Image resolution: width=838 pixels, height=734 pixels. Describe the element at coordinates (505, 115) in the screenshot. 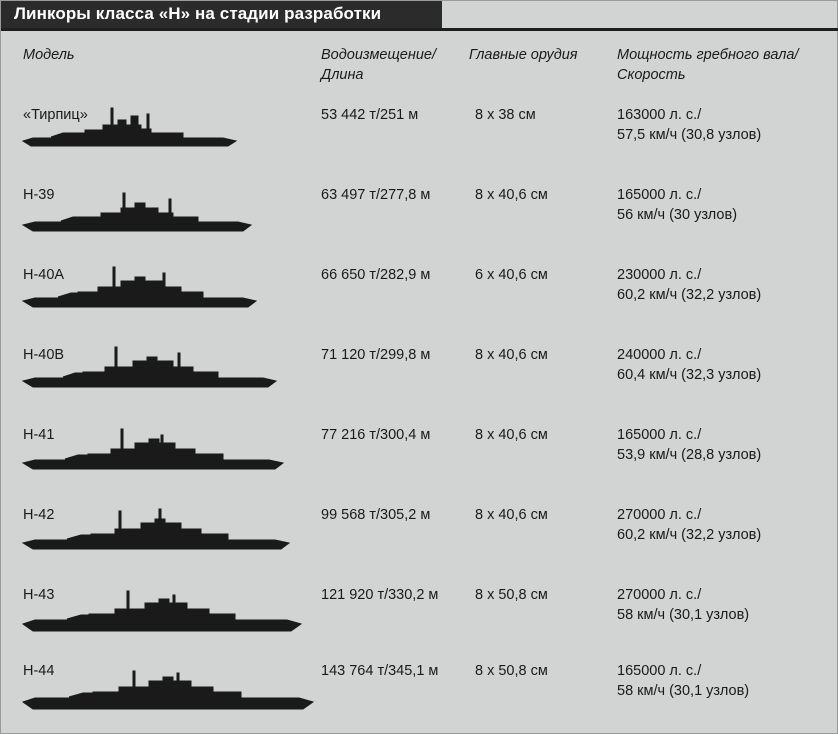

I see `row-guns: 8 х 38 см` at that location.